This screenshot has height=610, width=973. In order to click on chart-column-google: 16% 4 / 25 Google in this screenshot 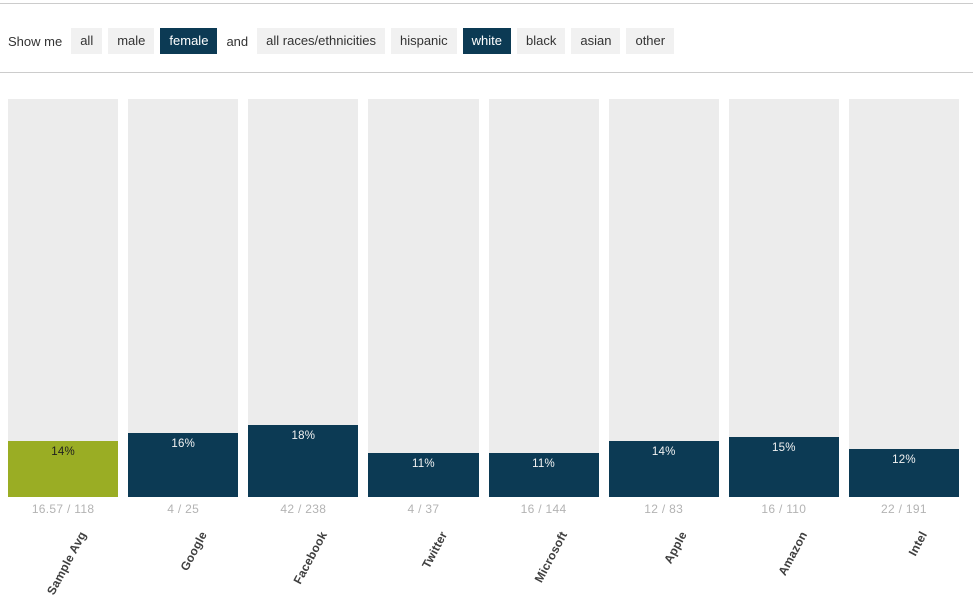, I will do `click(183, 354)`.